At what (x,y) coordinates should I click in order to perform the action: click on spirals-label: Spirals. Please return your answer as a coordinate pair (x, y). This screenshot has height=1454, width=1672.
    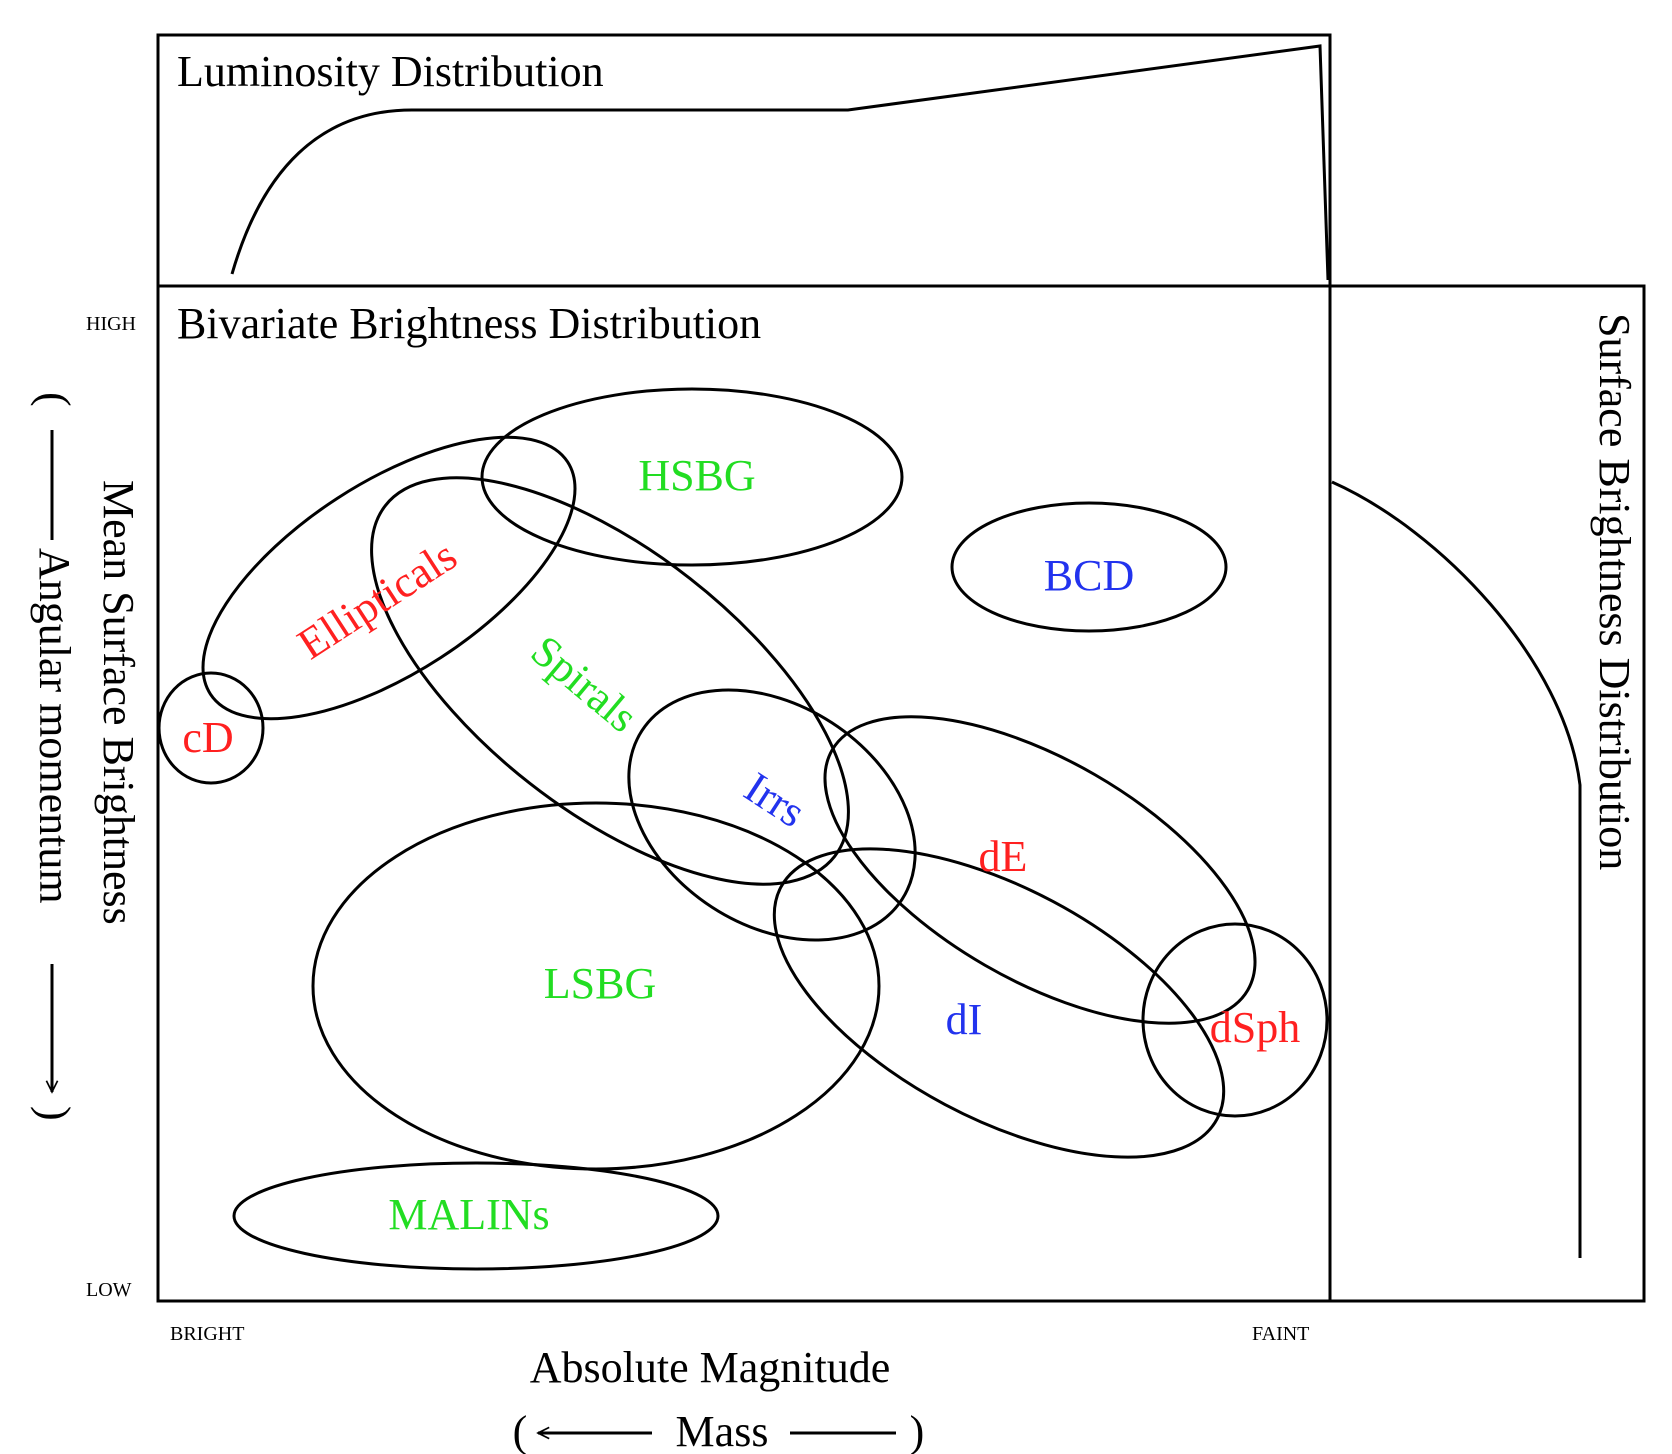
    Looking at the image, I should click on (584, 684).